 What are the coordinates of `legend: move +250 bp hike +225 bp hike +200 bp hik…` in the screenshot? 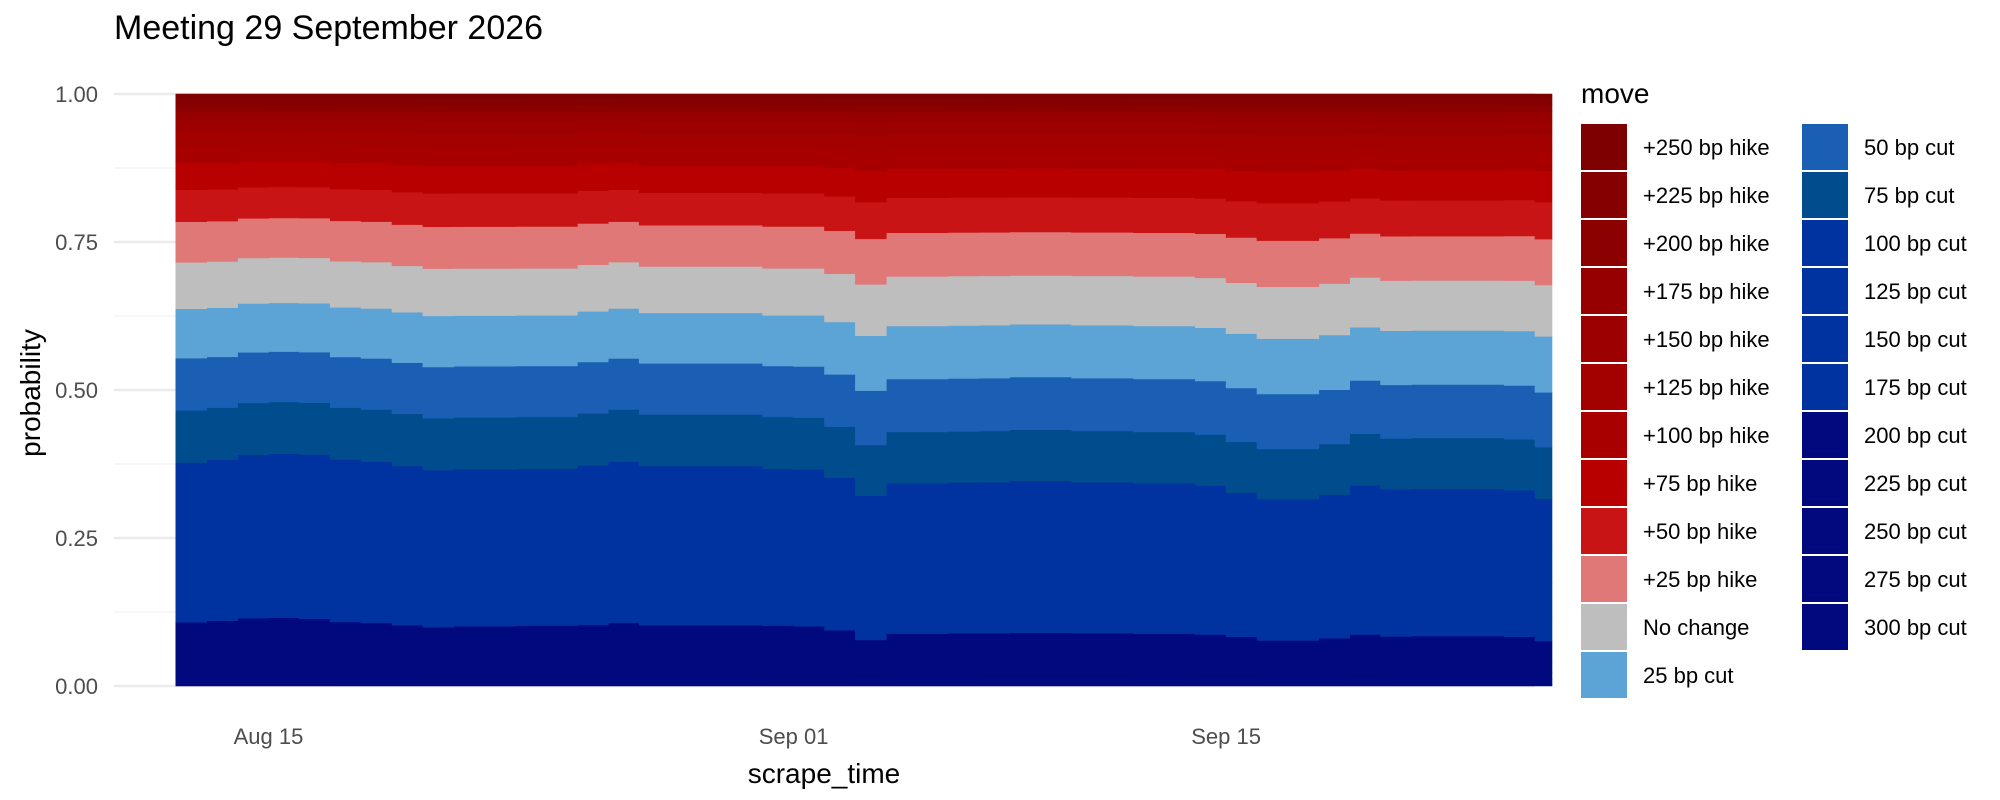 It's located at (1774, 388).